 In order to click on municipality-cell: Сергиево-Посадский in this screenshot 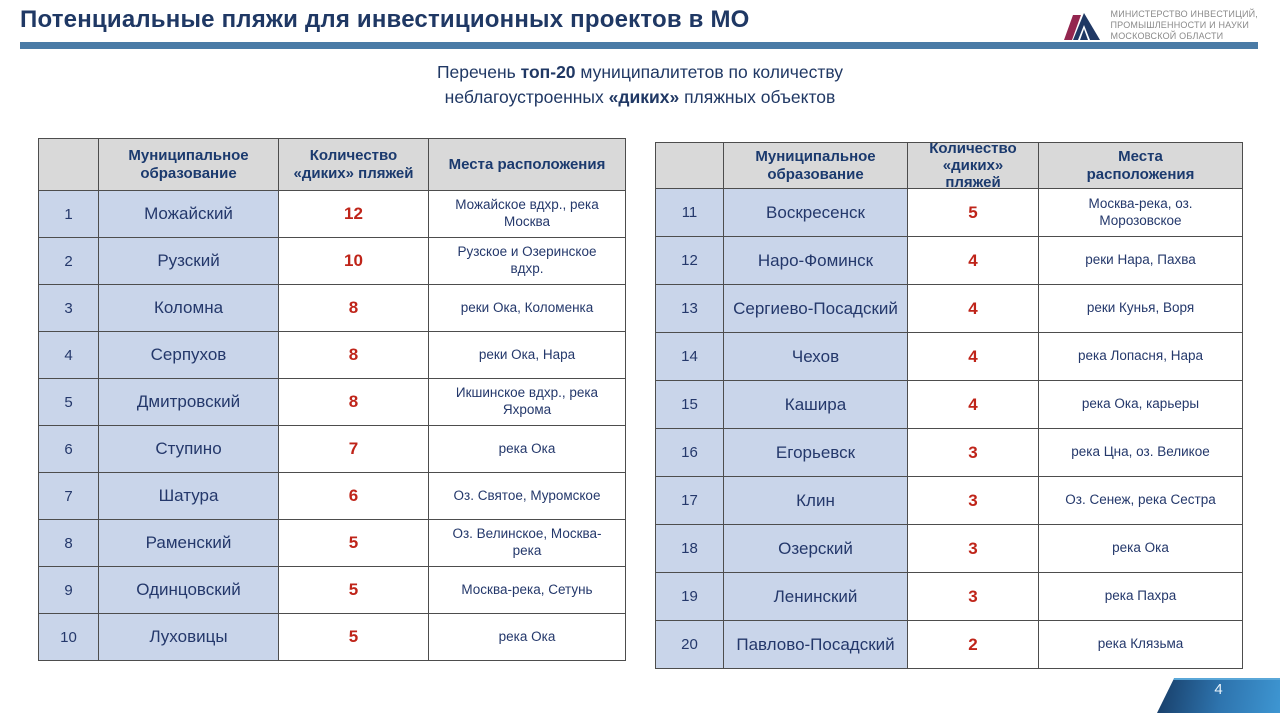, I will do `click(816, 309)`.